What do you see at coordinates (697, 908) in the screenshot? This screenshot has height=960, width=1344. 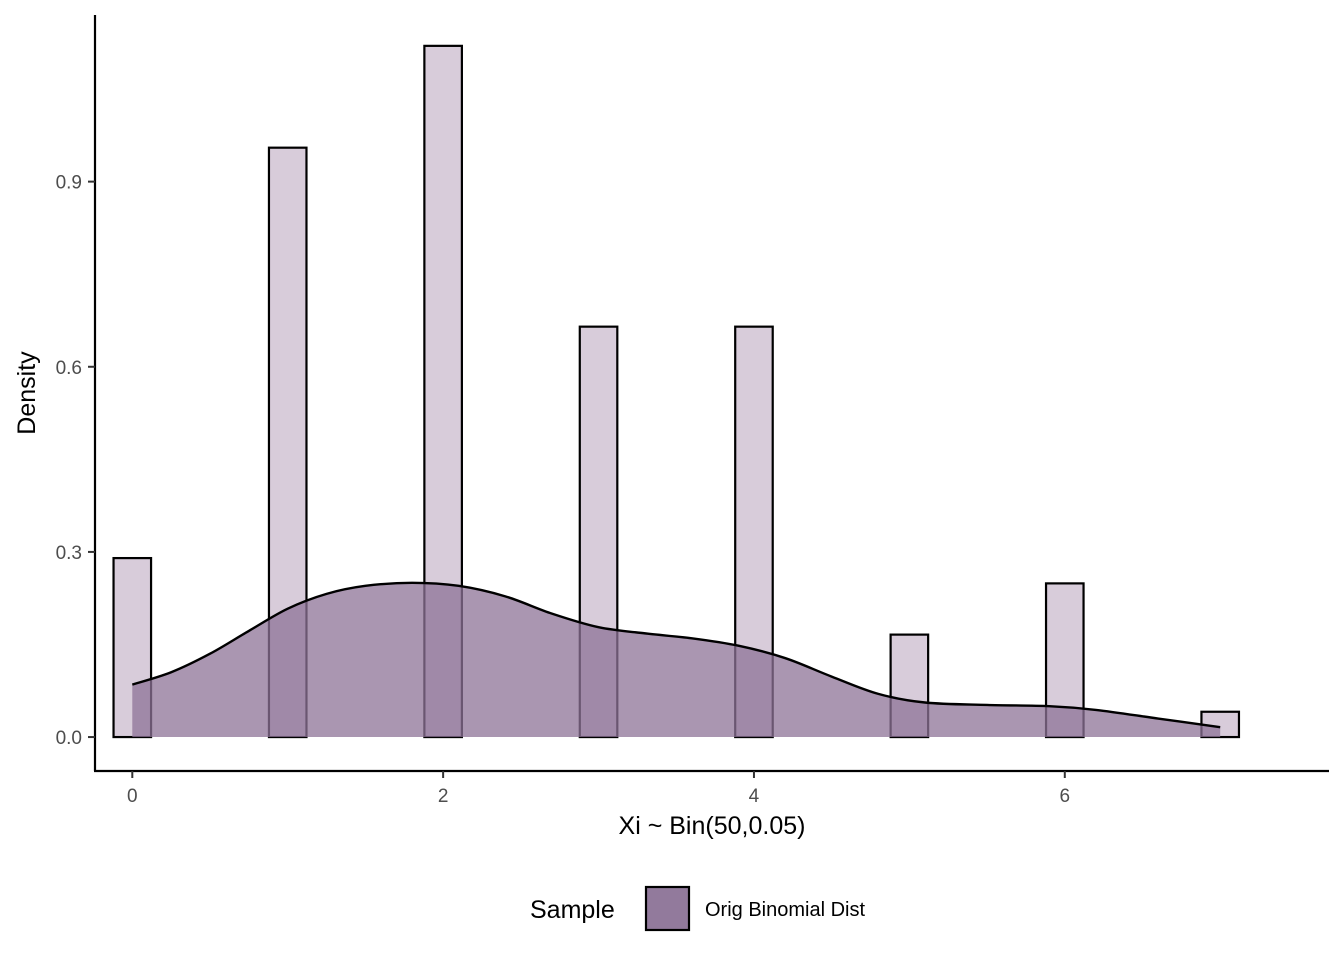 I see `legend: Sample Orig Binomial Dist` at bounding box center [697, 908].